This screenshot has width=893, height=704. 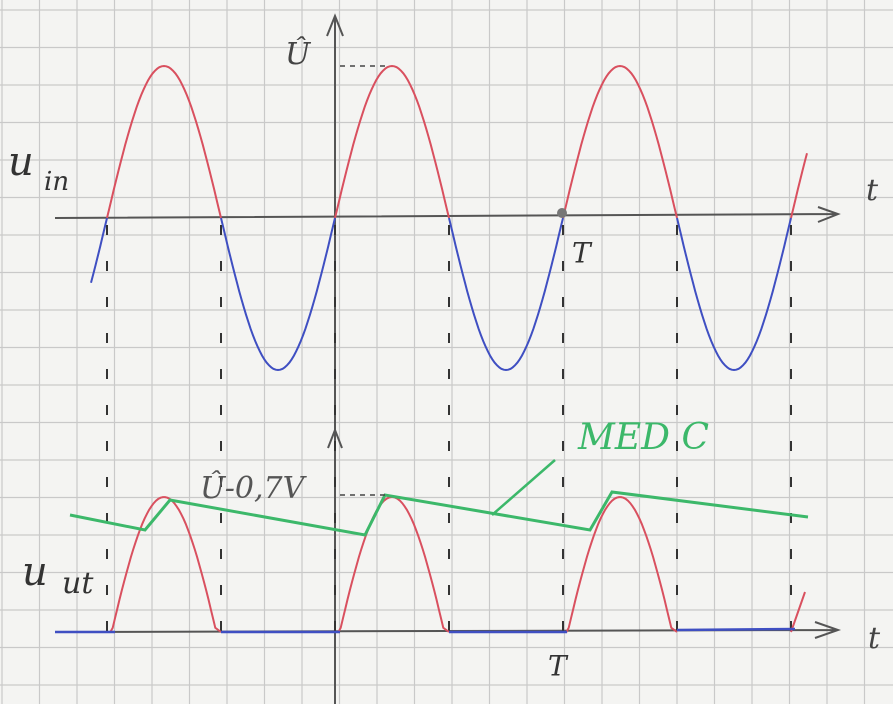 I want to click on smoothed-output, so click(x=439, y=513).